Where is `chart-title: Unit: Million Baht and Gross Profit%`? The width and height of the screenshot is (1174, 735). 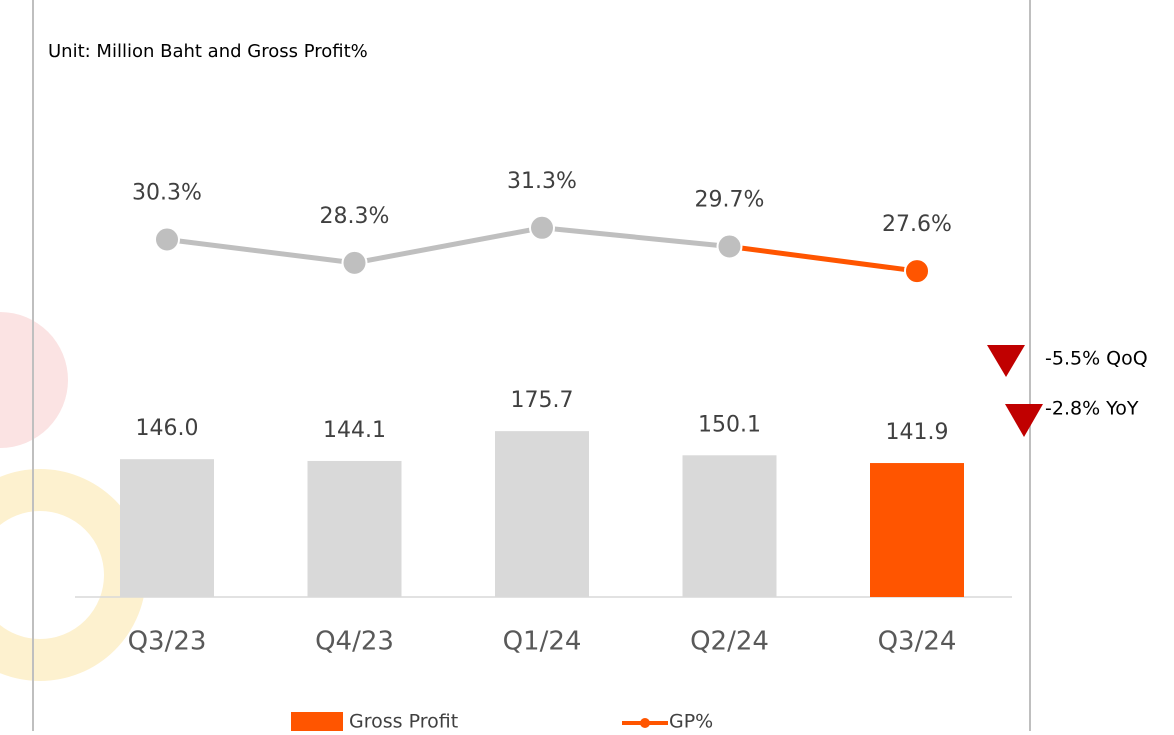 chart-title: Unit: Million Baht and Gross Profit% is located at coordinates (208, 51).